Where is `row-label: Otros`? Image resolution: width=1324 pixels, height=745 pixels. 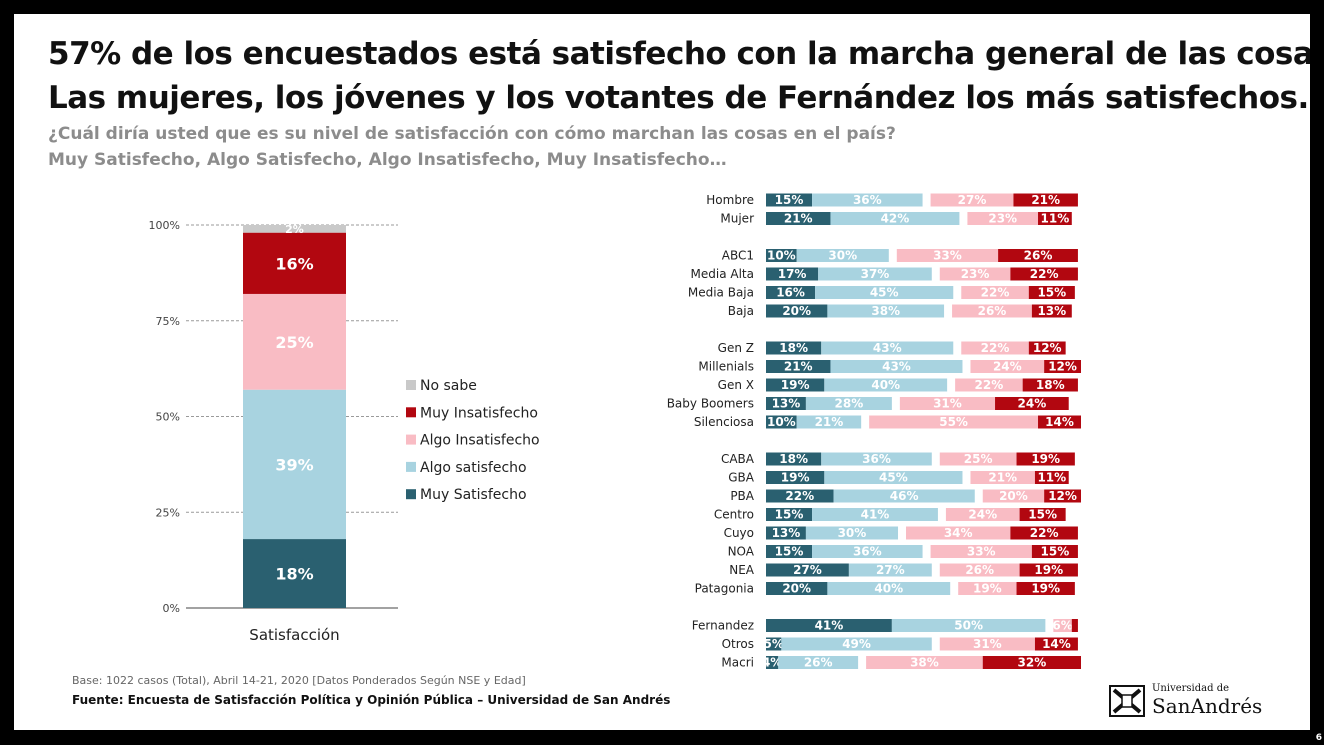 row-label: Otros is located at coordinates (738, 644).